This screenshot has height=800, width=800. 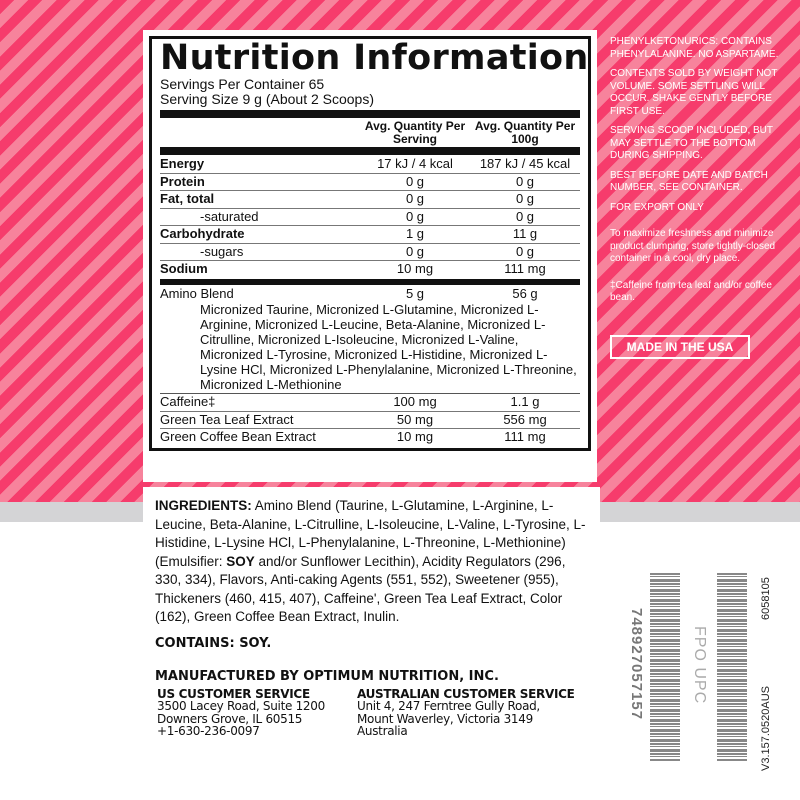 I want to click on au-heading: AUSTRALIAN CUSTOMER SERVICE, so click(x=466, y=693).